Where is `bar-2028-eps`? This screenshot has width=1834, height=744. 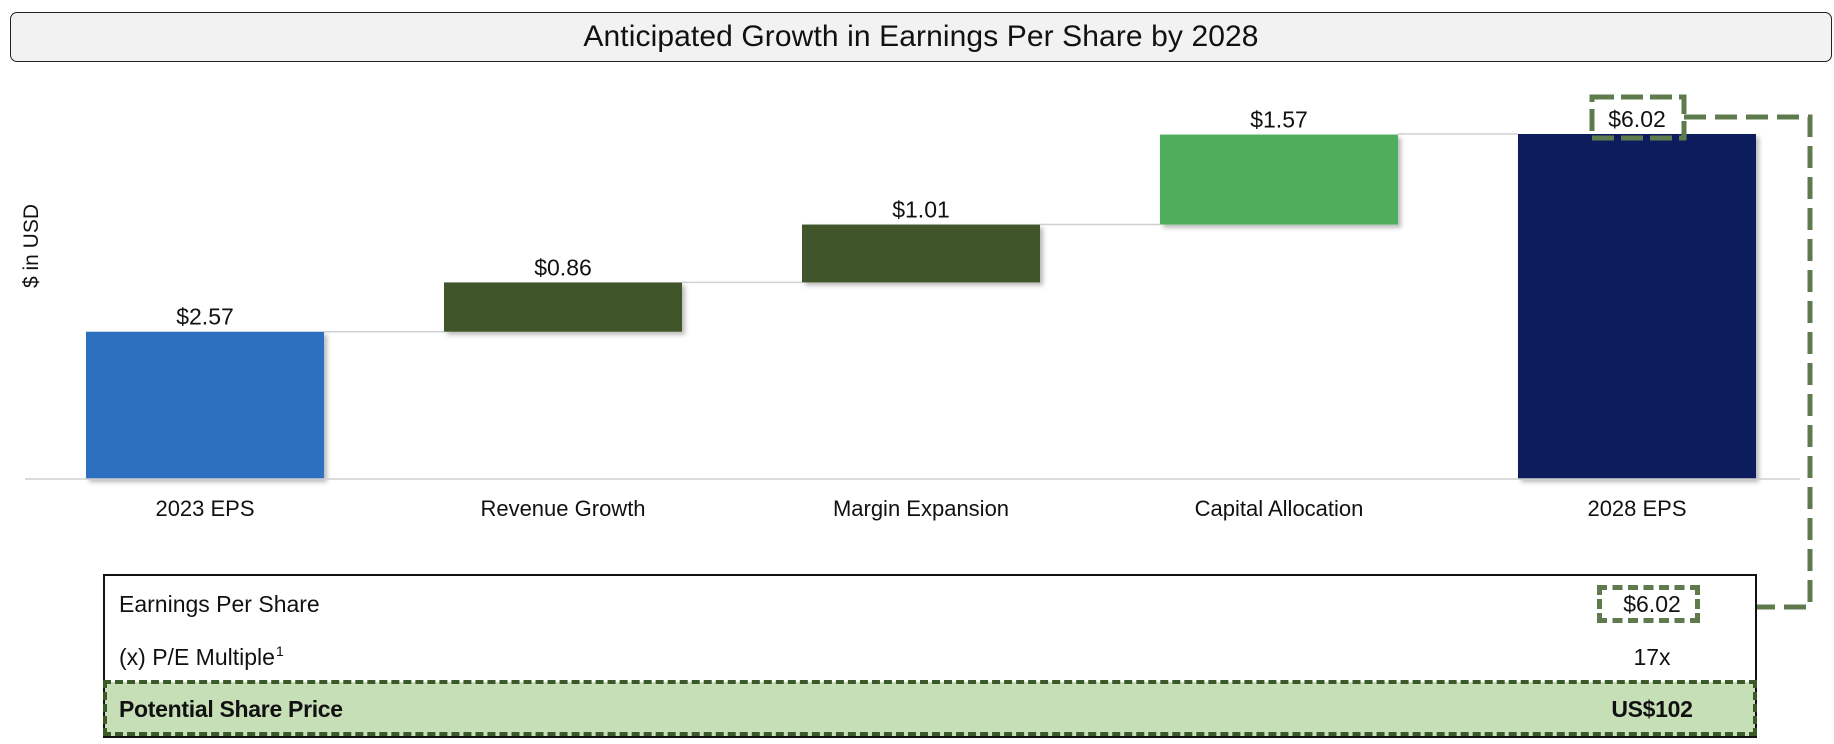
bar-2028-eps is located at coordinates (1637, 306).